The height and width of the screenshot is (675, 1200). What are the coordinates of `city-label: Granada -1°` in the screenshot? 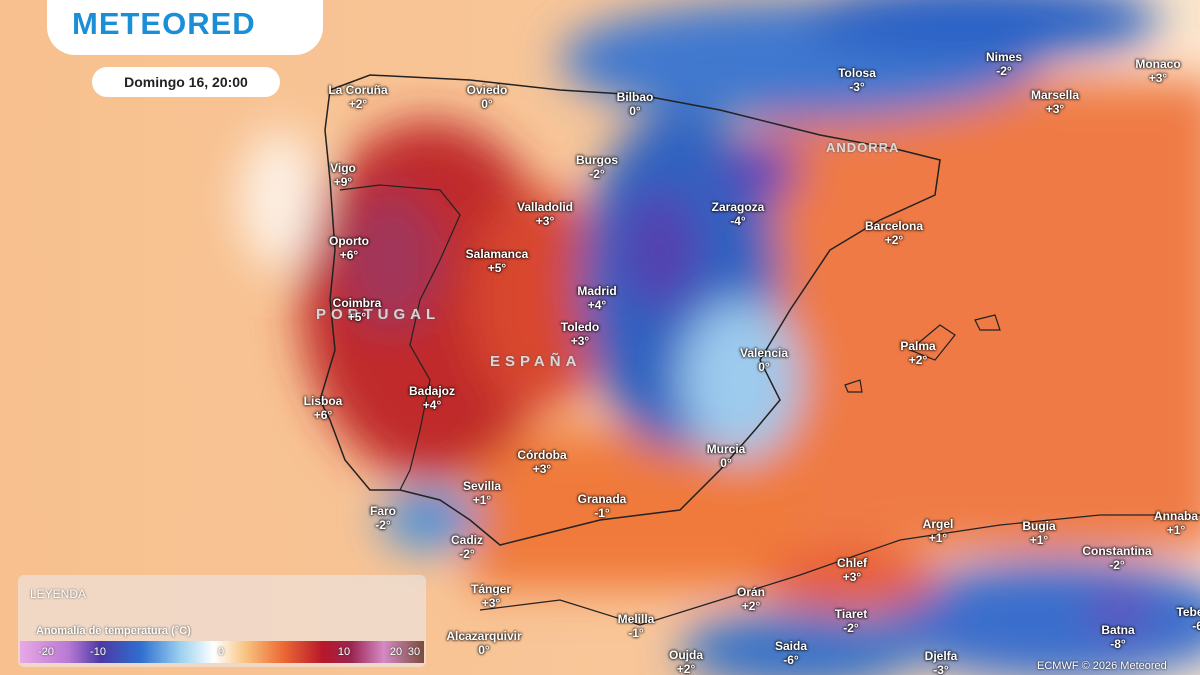 It's located at (602, 506).